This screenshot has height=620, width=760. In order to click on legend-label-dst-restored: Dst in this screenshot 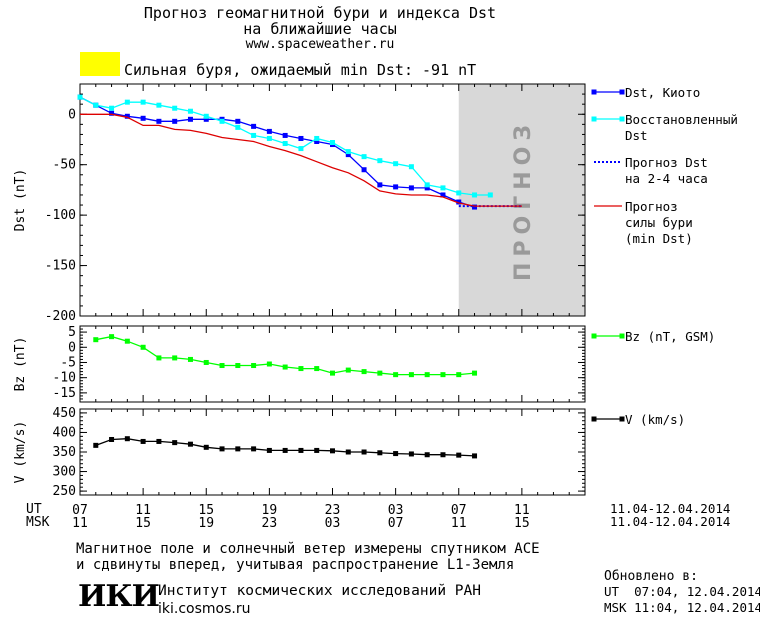, I will do `click(636, 135)`.